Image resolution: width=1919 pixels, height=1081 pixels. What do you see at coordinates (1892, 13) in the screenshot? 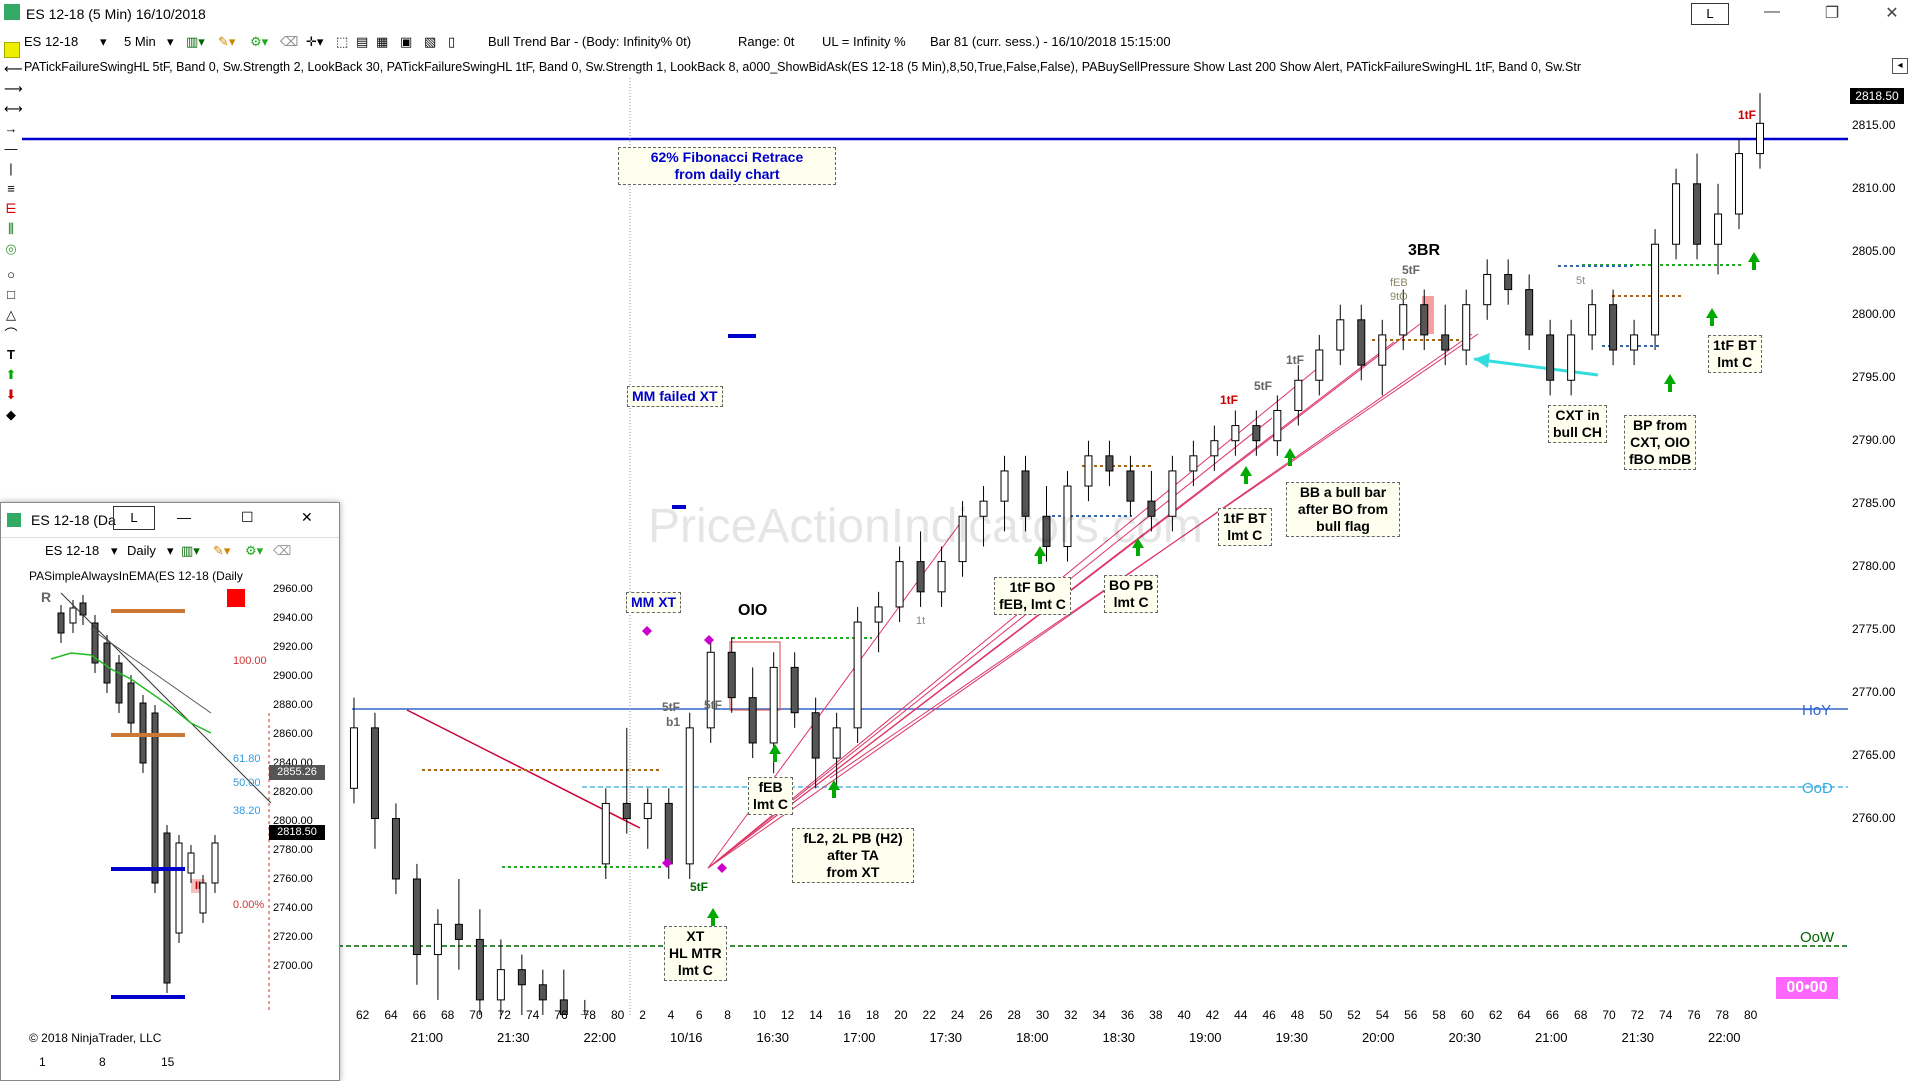
I see `close-button: ✕` at bounding box center [1892, 13].